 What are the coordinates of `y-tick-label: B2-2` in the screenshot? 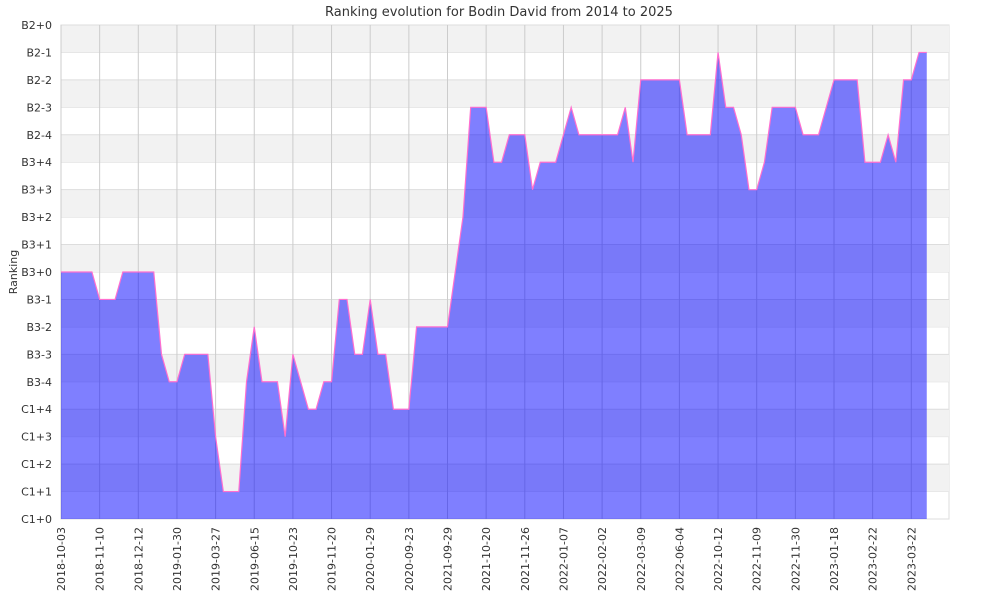 It's located at (39, 80).